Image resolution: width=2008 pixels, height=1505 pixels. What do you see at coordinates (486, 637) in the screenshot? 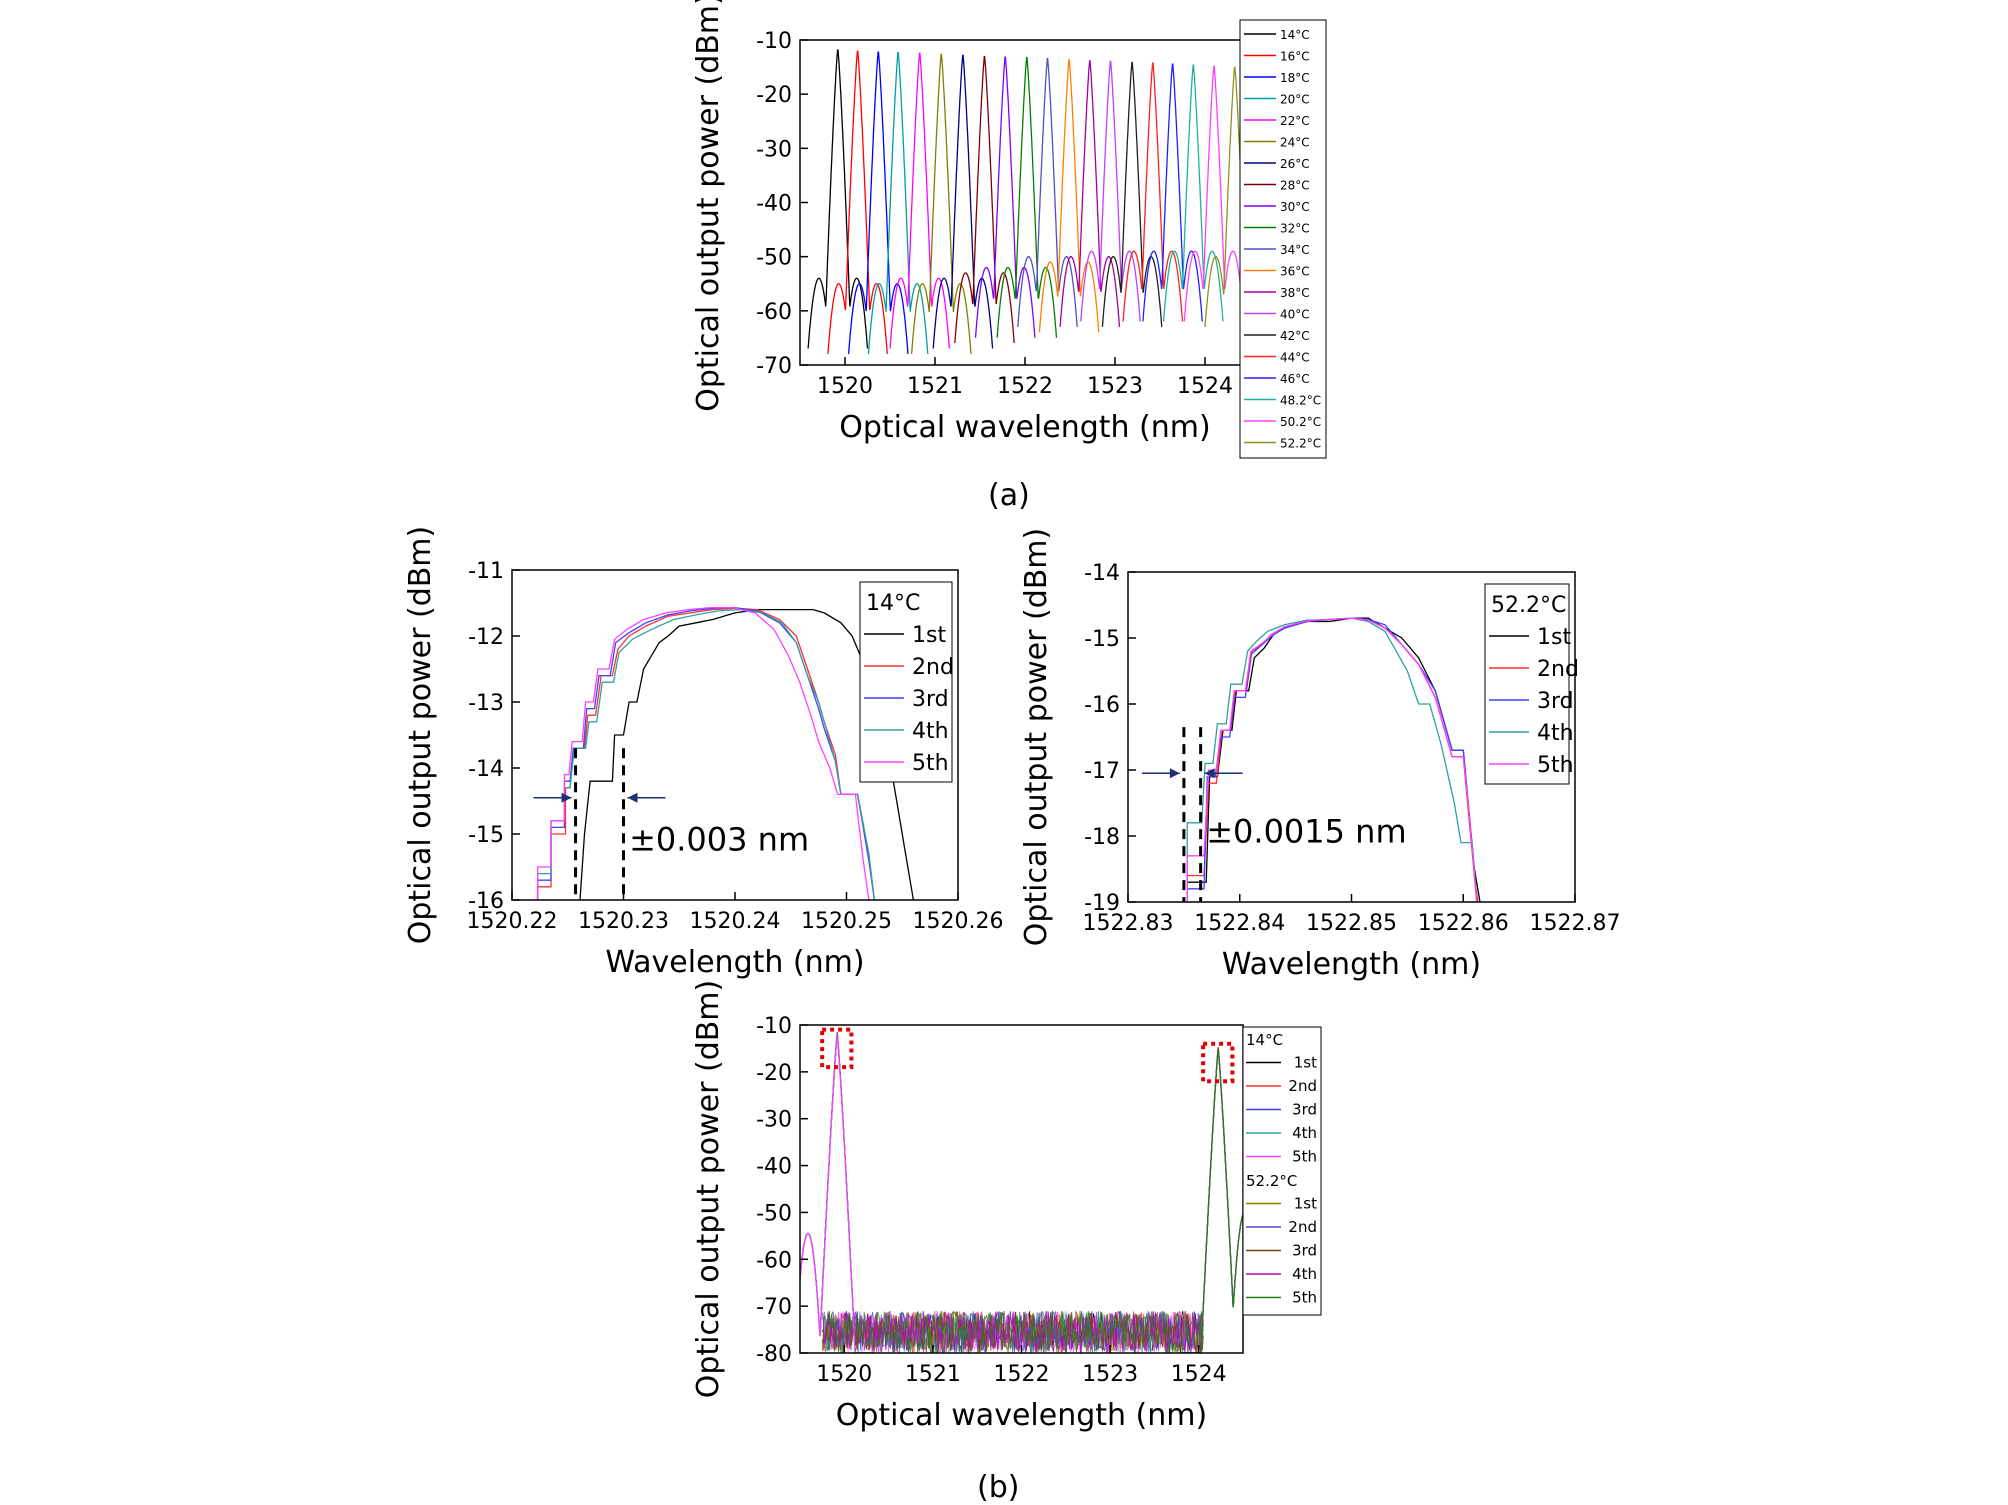
I see `y-tick-label: -12` at bounding box center [486, 637].